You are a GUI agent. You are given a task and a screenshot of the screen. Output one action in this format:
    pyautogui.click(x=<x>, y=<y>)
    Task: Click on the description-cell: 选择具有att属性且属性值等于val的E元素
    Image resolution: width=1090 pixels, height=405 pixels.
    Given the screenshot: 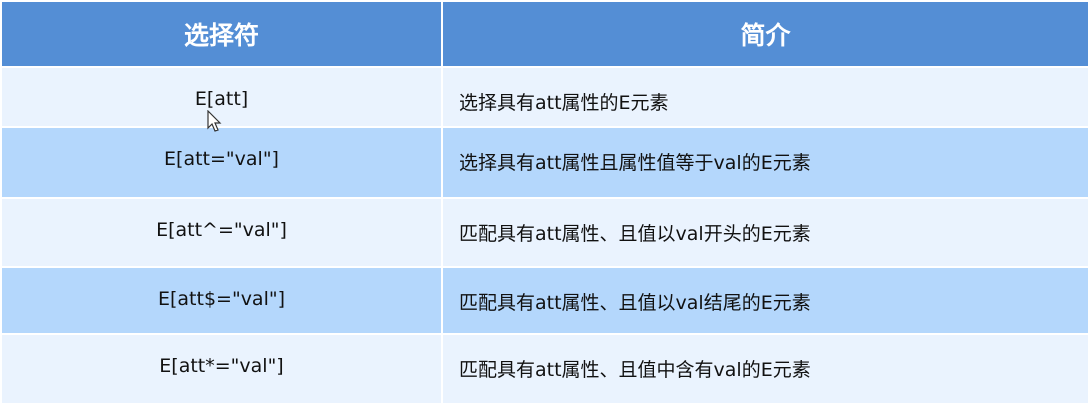 What is the action you would take?
    pyautogui.click(x=765, y=162)
    